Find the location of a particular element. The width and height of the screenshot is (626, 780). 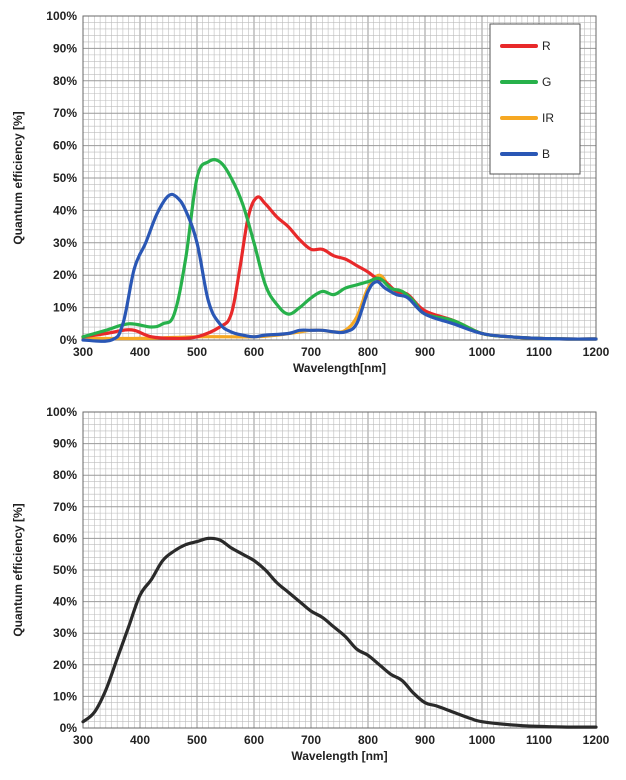

legend-label-g: G is located at coordinates (546, 82).